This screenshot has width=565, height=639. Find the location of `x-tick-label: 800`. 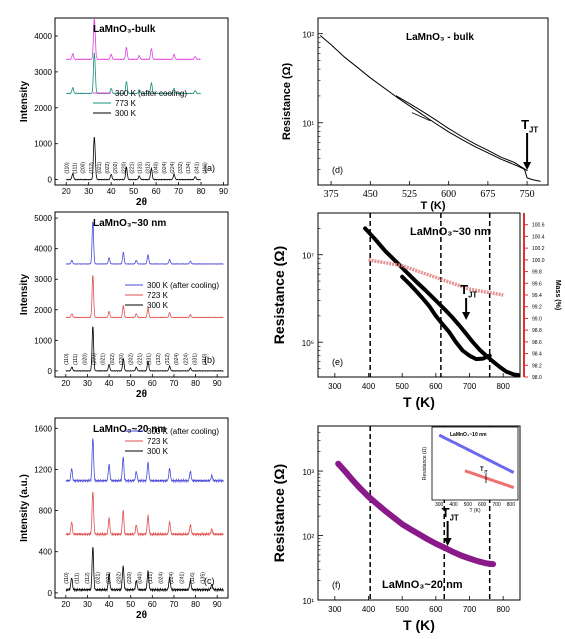

x-tick-label: 800 is located at coordinates (503, 609).